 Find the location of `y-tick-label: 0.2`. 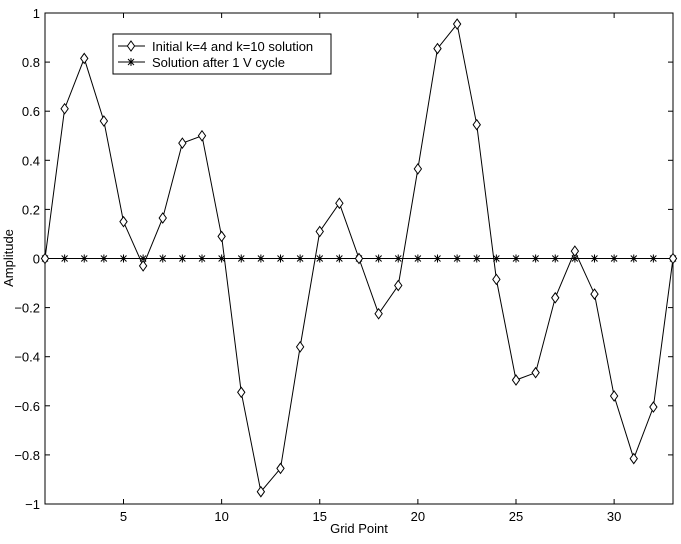

y-tick-label: 0.2 is located at coordinates (31, 209).